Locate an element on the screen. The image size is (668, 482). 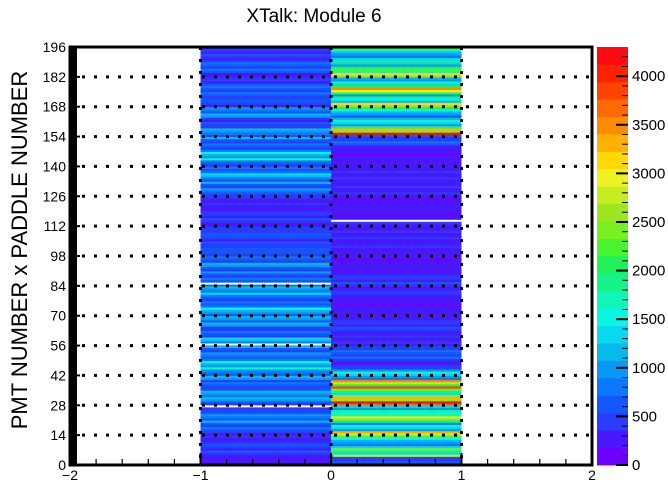
z-tick-label: 3500 is located at coordinates (648, 125).